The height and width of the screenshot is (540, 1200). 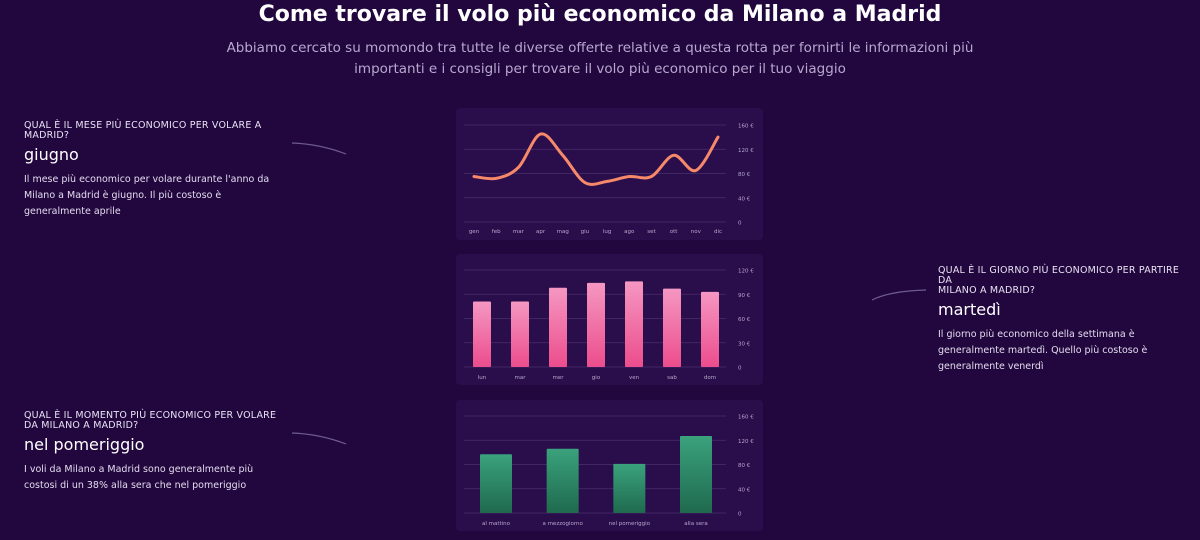 I want to click on question-line: MADRID?, so click(x=47, y=135).